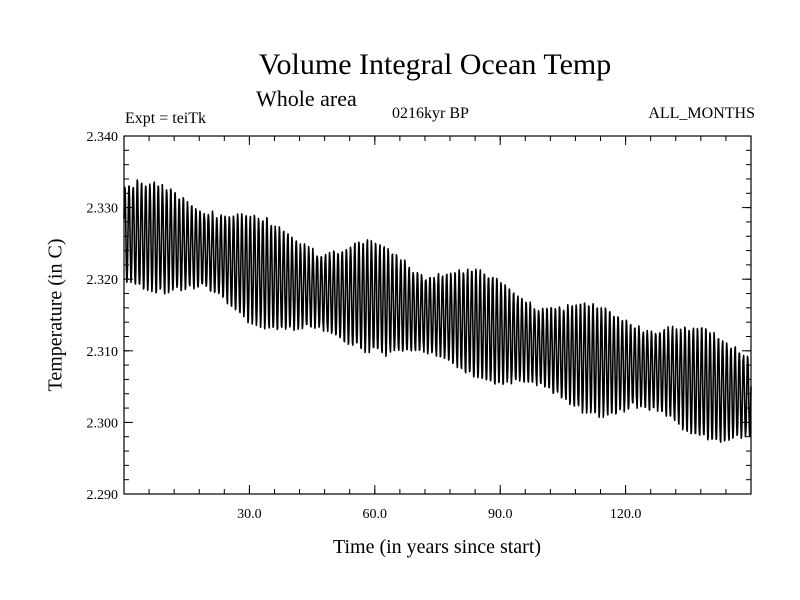  Describe the element at coordinates (103, 423) in the screenshot. I see `y-tick-label: 2.300` at that location.